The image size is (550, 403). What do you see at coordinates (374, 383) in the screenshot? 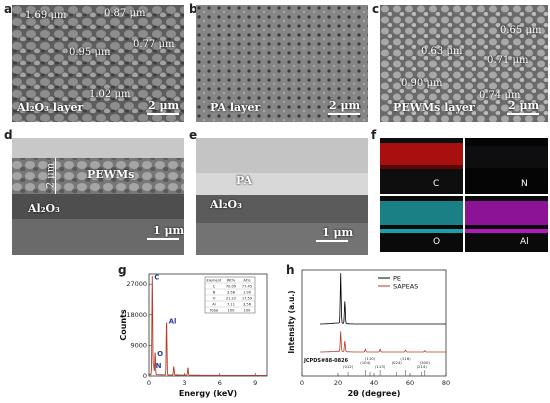
I see `x-tick-label: 40` at bounding box center [374, 383].